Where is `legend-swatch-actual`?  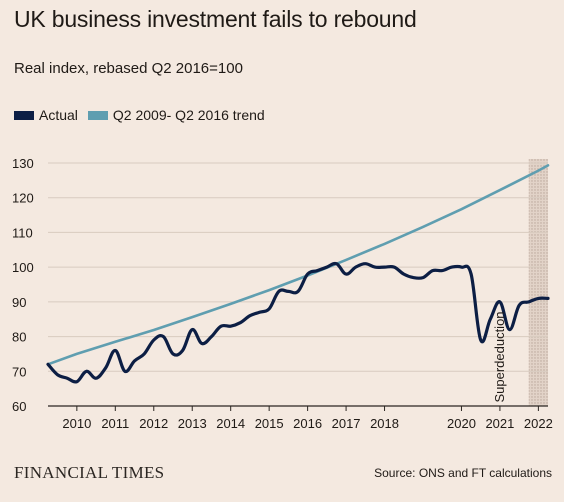 legend-swatch-actual is located at coordinates (24, 115).